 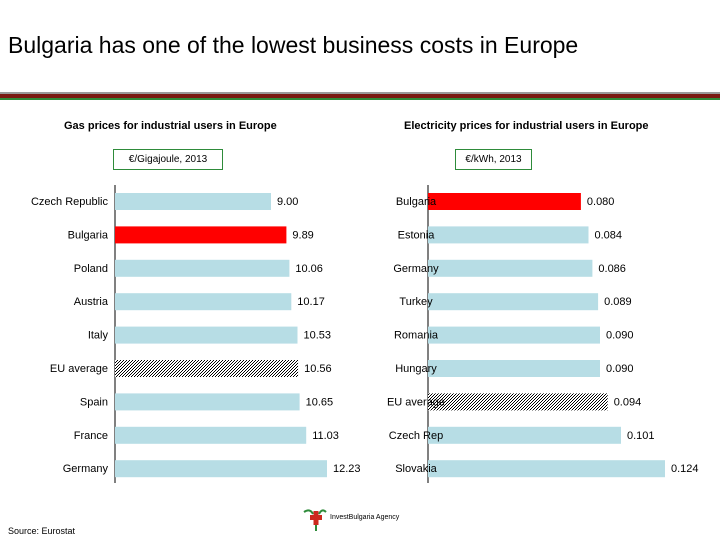 I want to click on electricity-category-label: Germany, so click(x=416, y=269).